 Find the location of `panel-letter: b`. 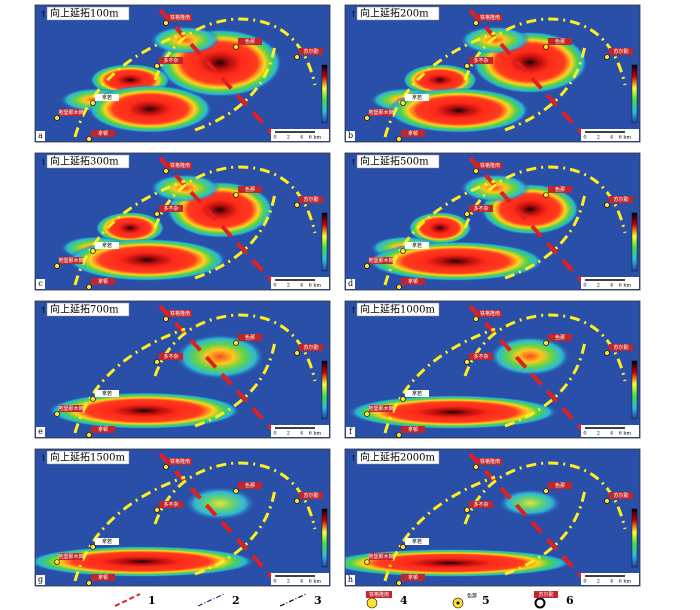

panel-letter: b is located at coordinates (350, 135).